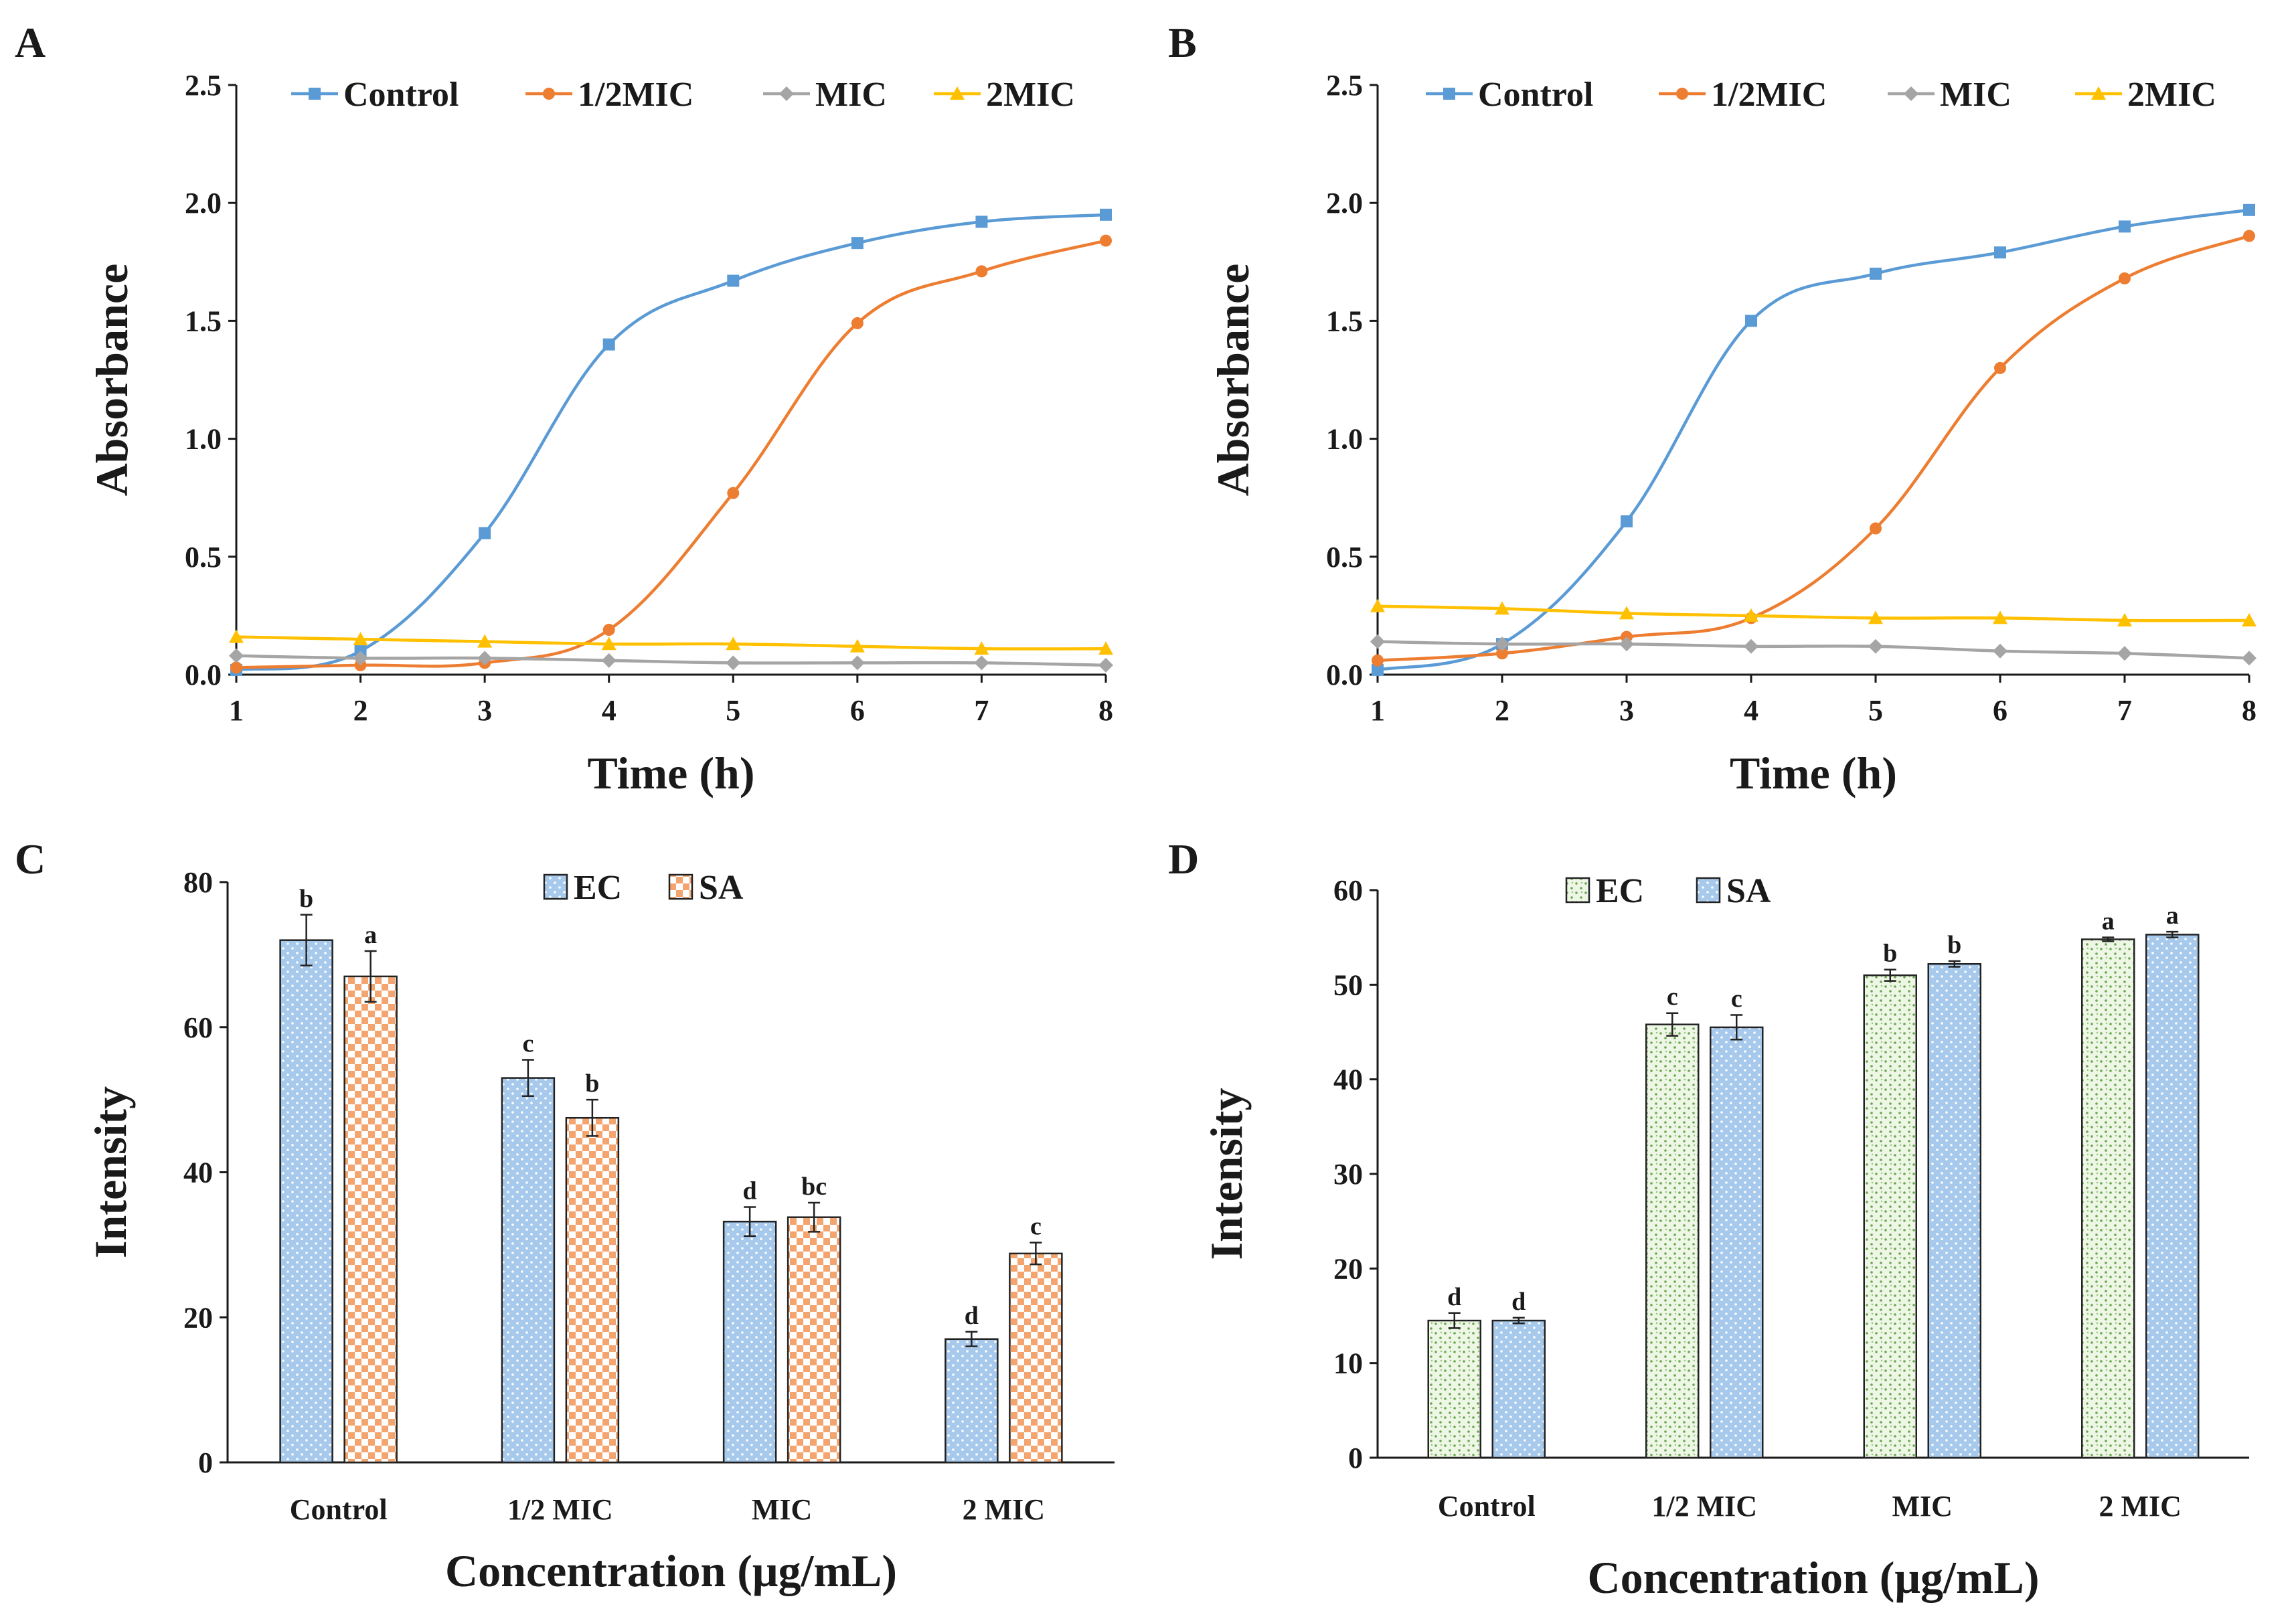  What do you see at coordinates (1923, 1507) in the screenshot?
I see `category-label: MIC` at bounding box center [1923, 1507].